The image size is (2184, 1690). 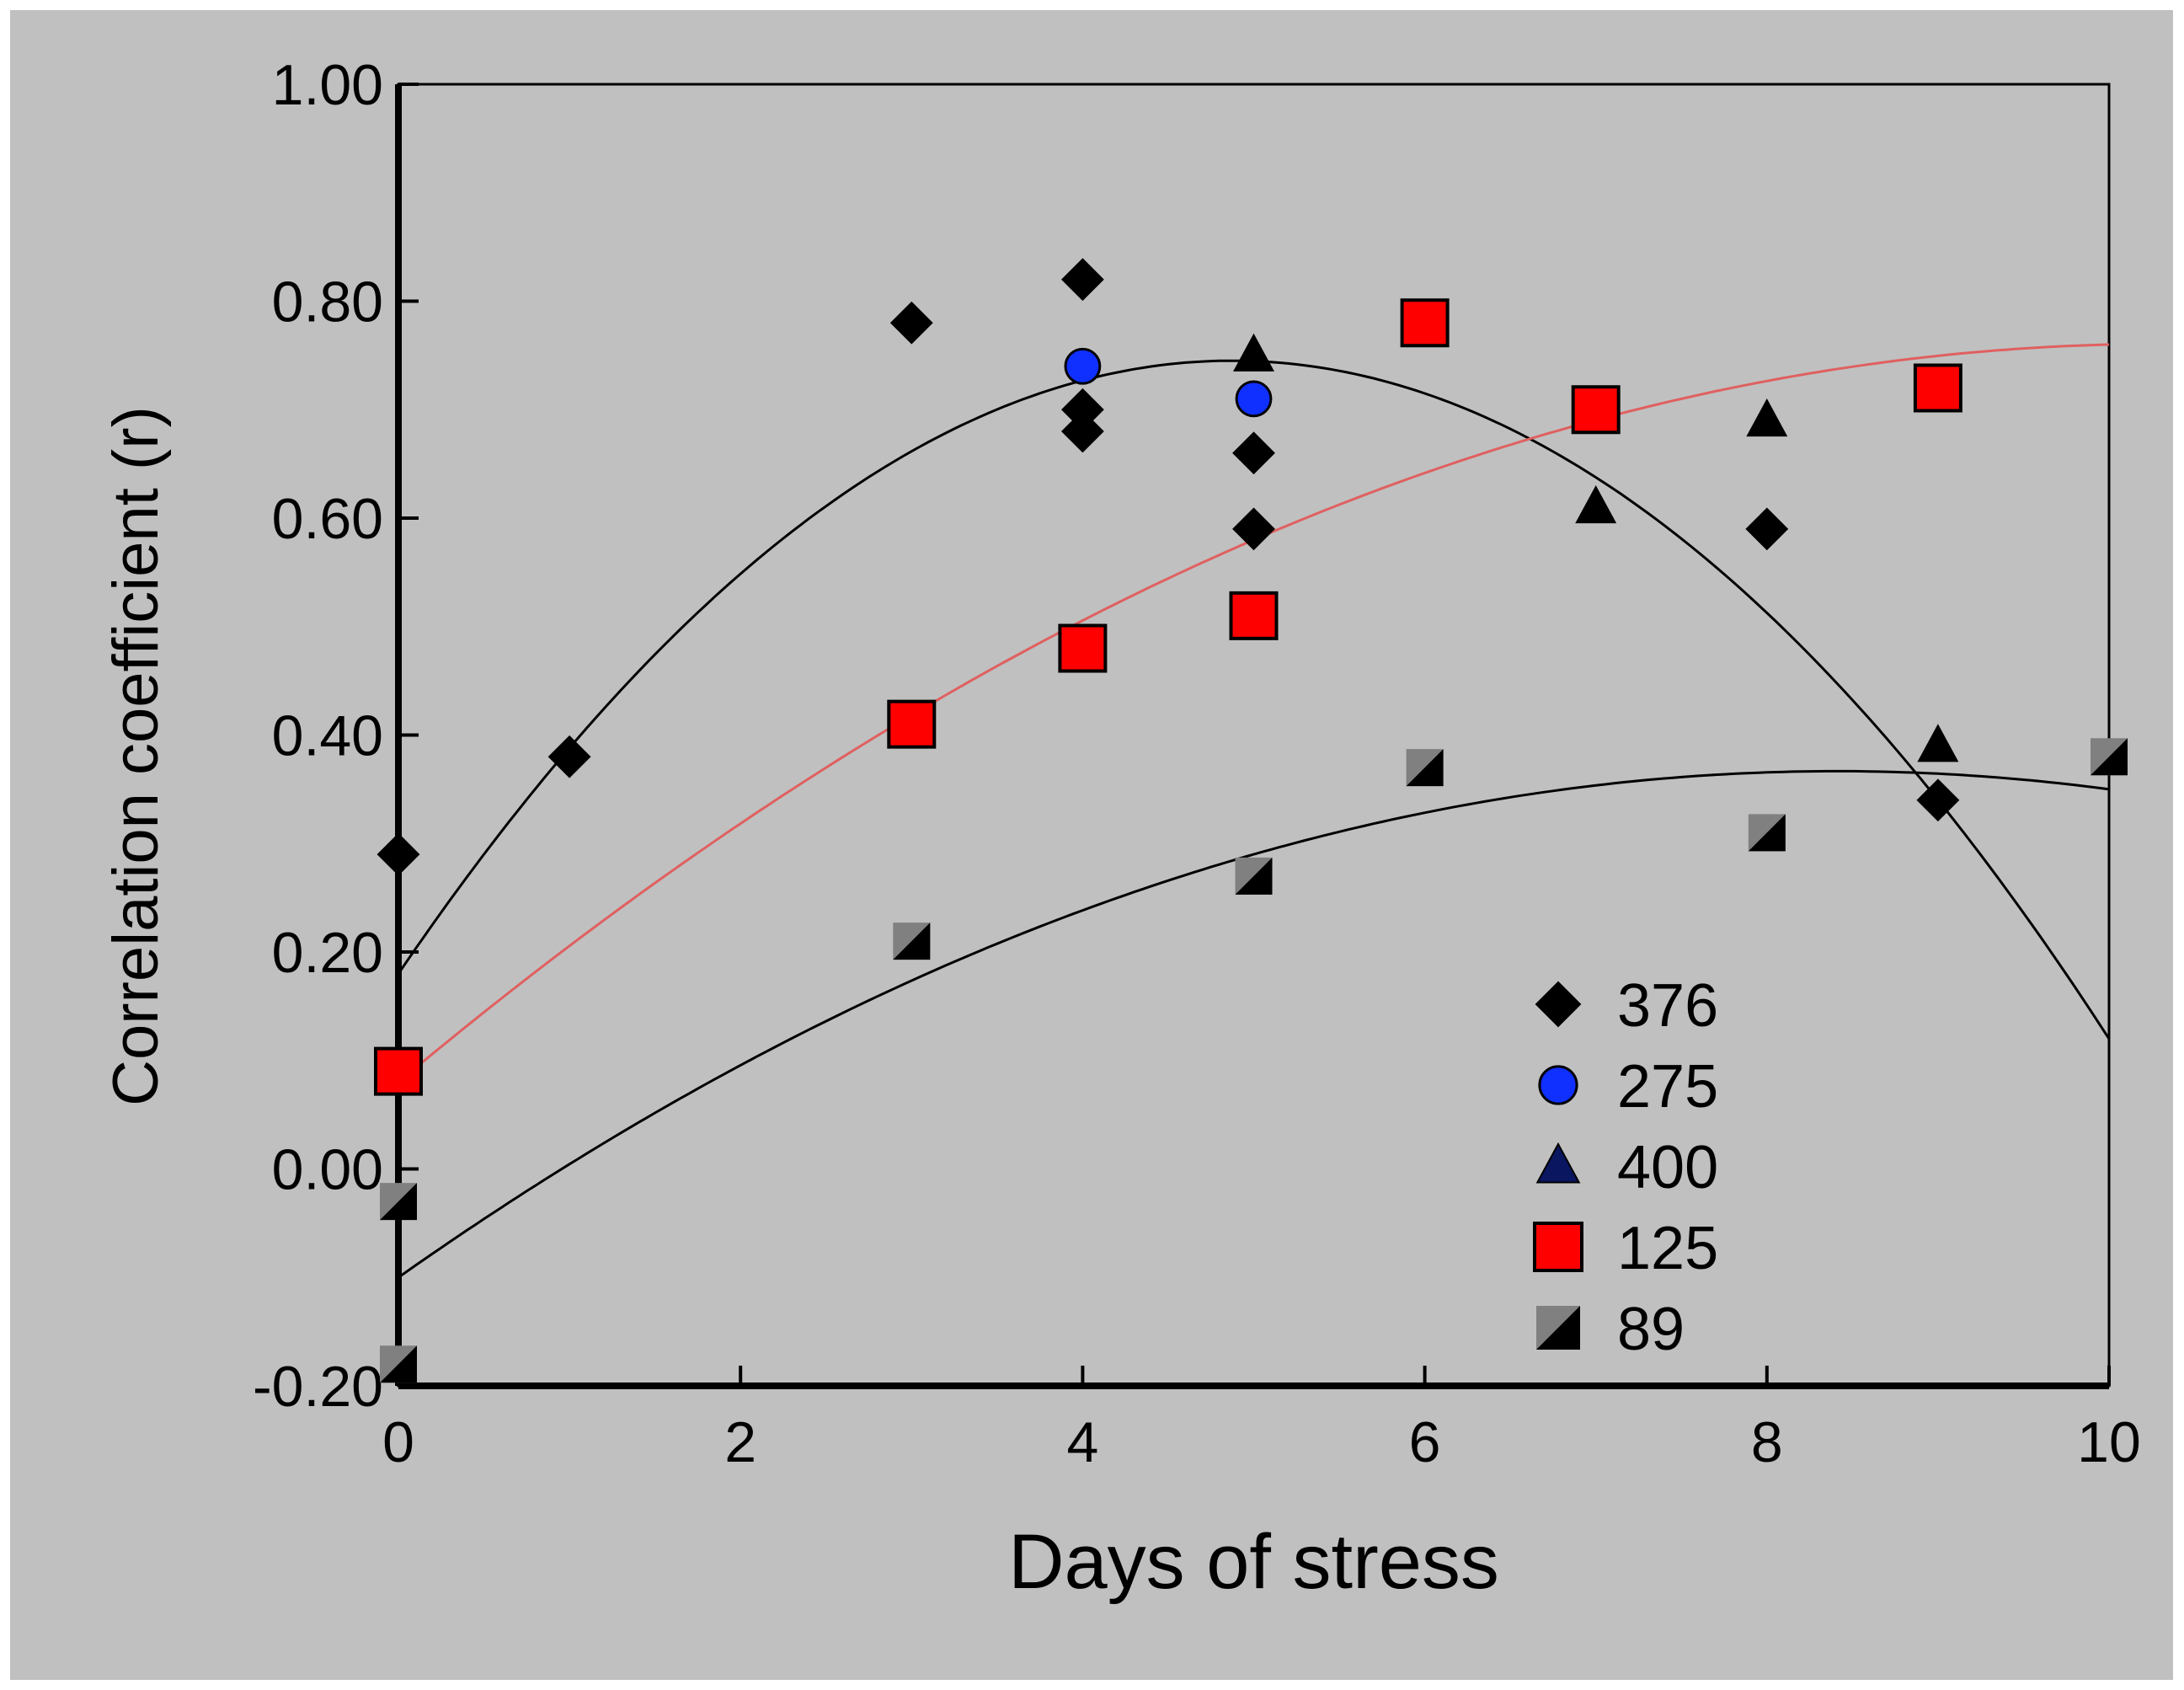 What do you see at coordinates (327, 519) in the screenshot?
I see `y-tick-label: 0.60` at bounding box center [327, 519].